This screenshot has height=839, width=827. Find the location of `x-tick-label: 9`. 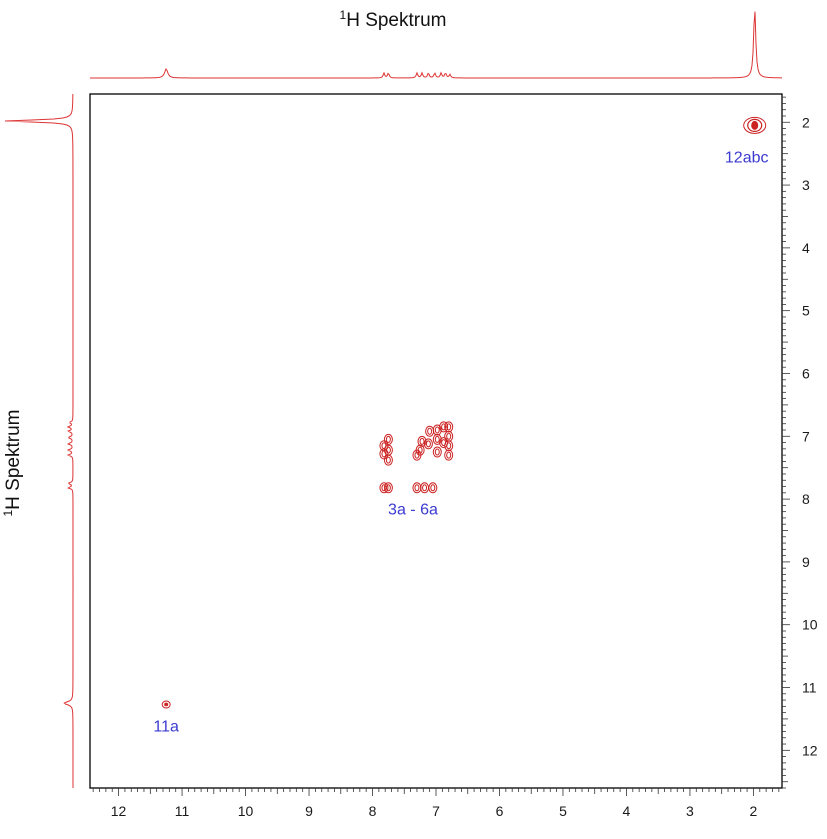

x-tick-label: 9 is located at coordinates (309, 811).